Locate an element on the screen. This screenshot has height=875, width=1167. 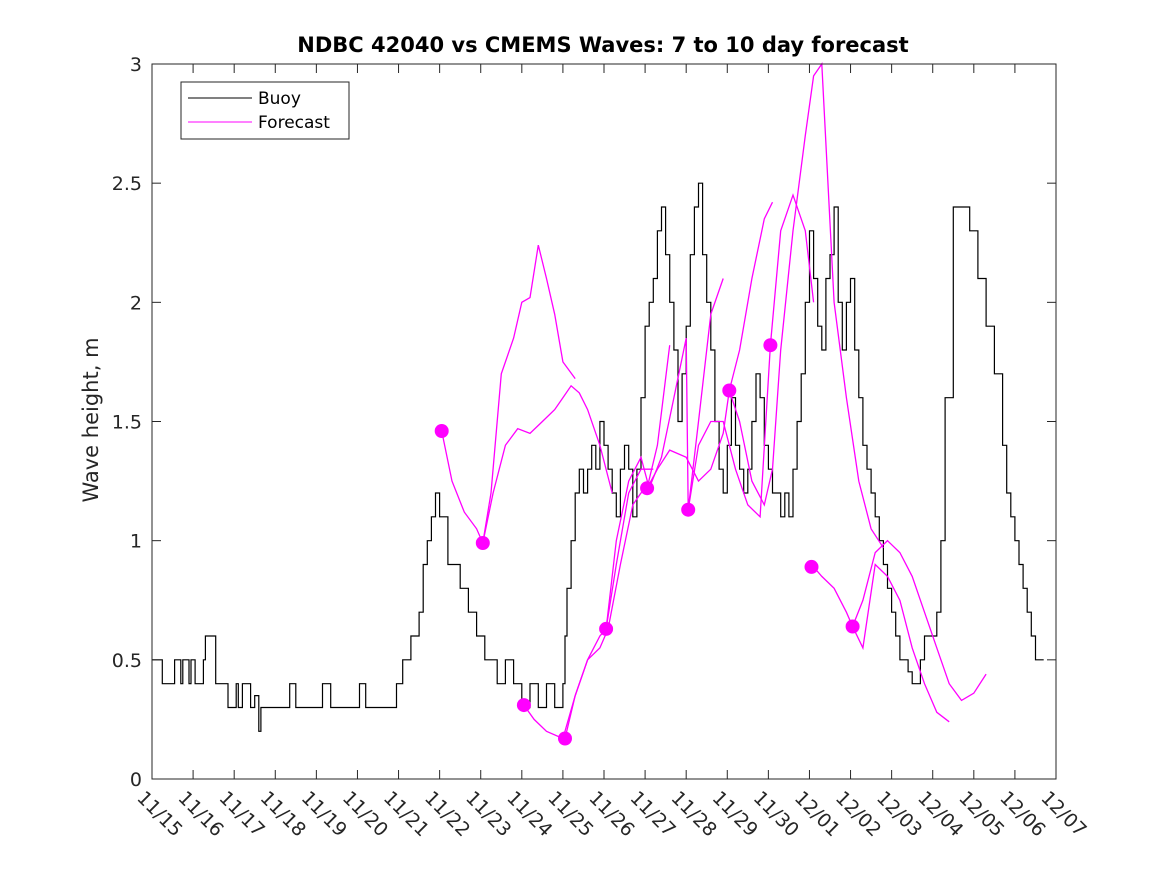
y-axis-label: Wave height, m is located at coordinates (91, 419).